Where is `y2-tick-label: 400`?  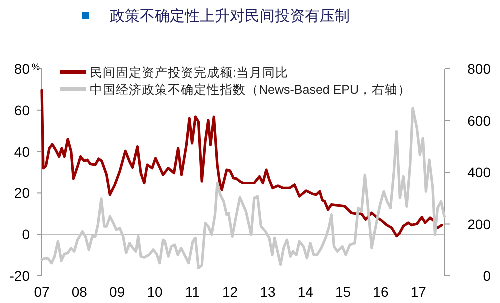
y2-tick-label: 400 is located at coordinates (480, 172).